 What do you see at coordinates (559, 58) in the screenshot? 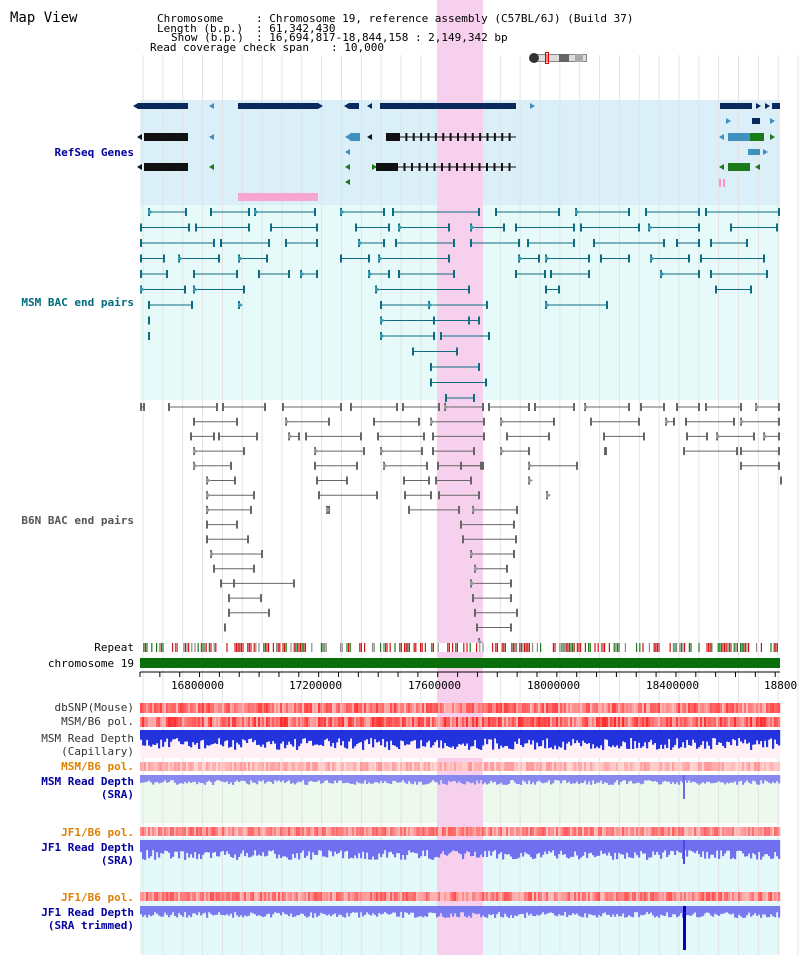
I see `chromosome-ideogram` at bounding box center [559, 58].